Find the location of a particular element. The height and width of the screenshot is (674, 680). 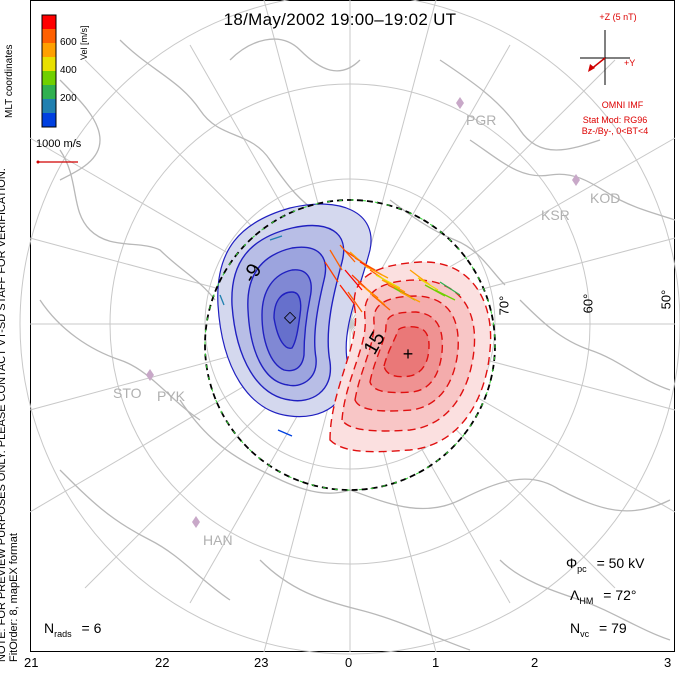

velocity-colorbar is located at coordinates (49, 71).